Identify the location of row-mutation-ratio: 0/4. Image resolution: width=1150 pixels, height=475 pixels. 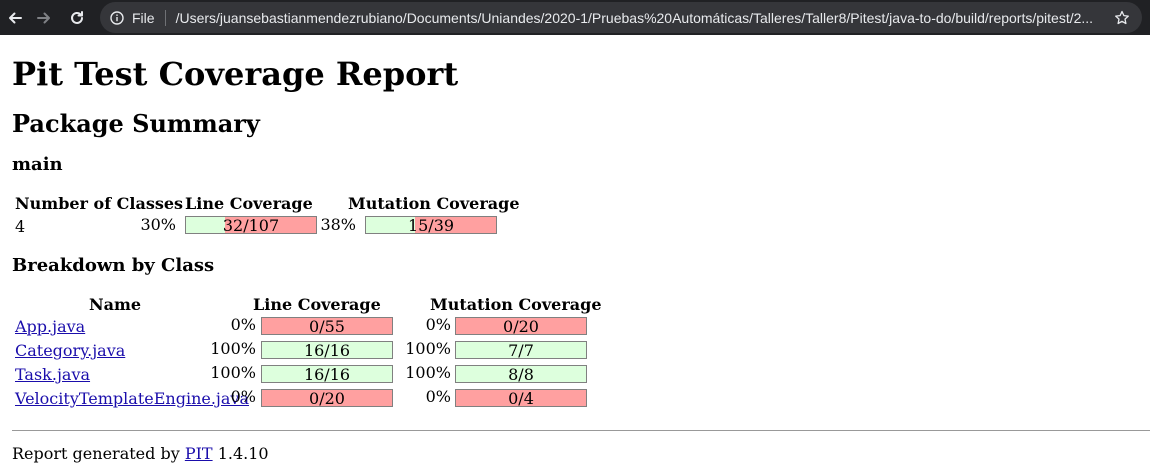
(521, 398).